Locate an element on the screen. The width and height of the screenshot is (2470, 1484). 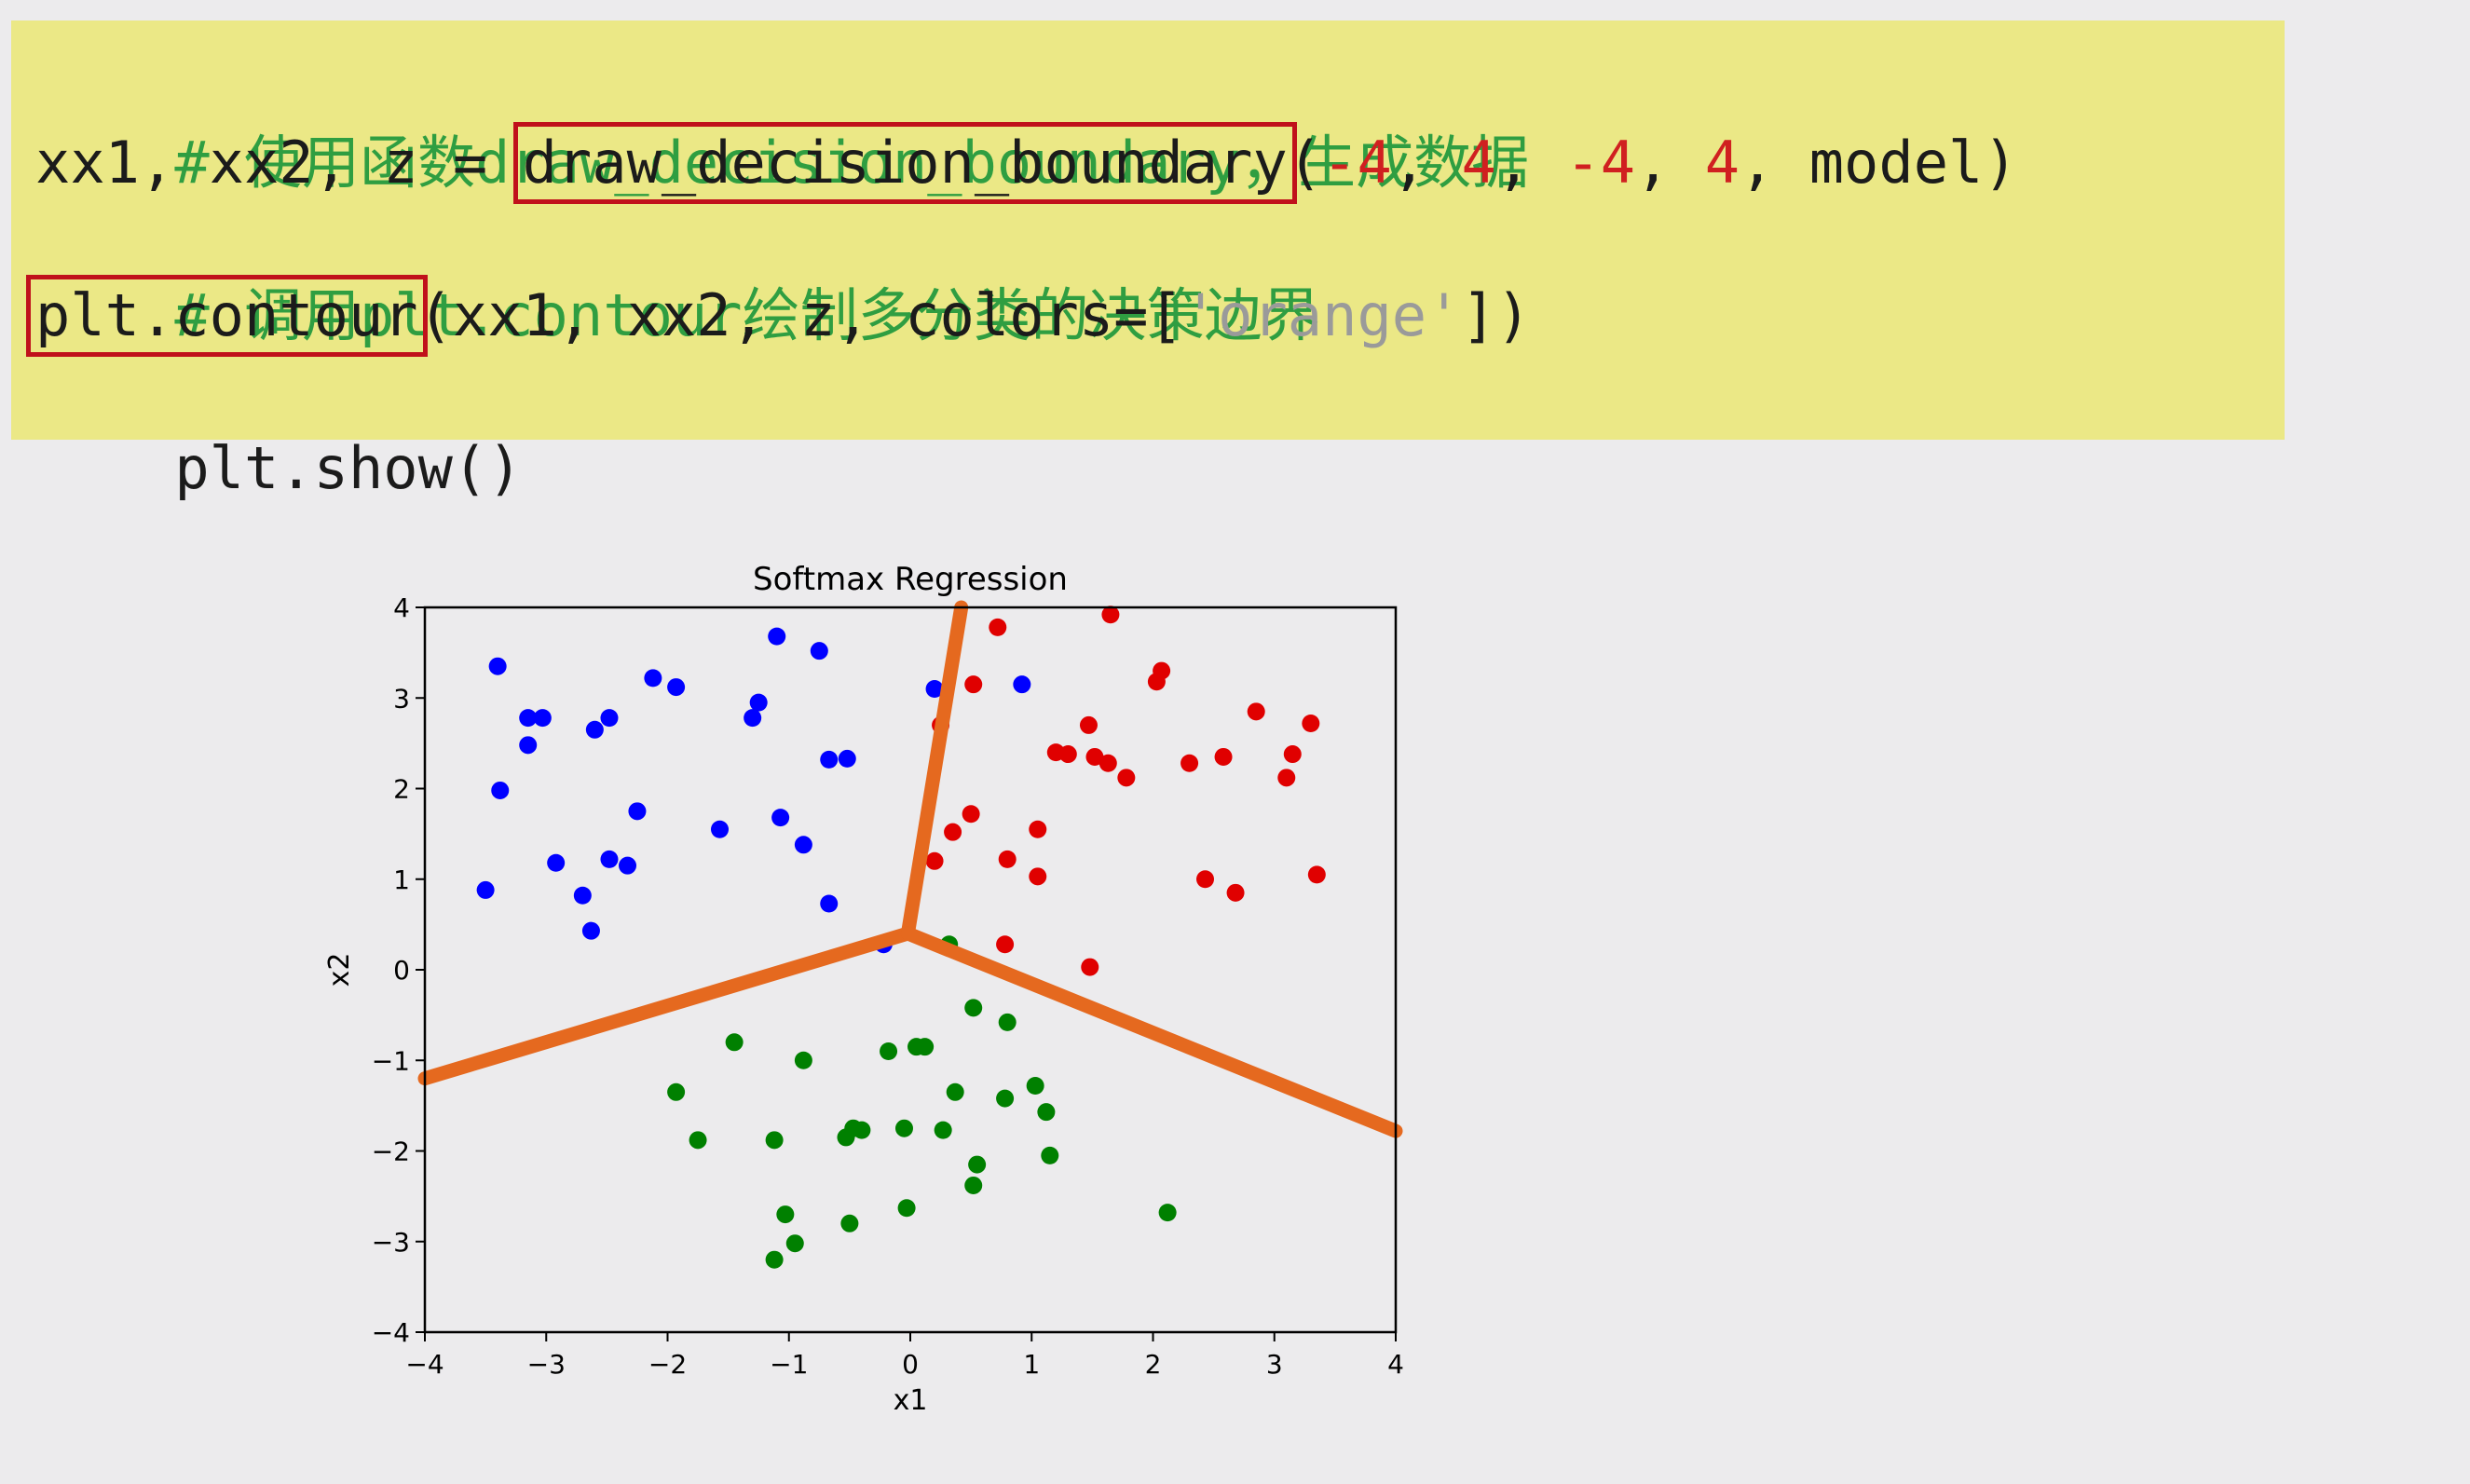
code-string: 'orange' is located at coordinates (1322, 315).